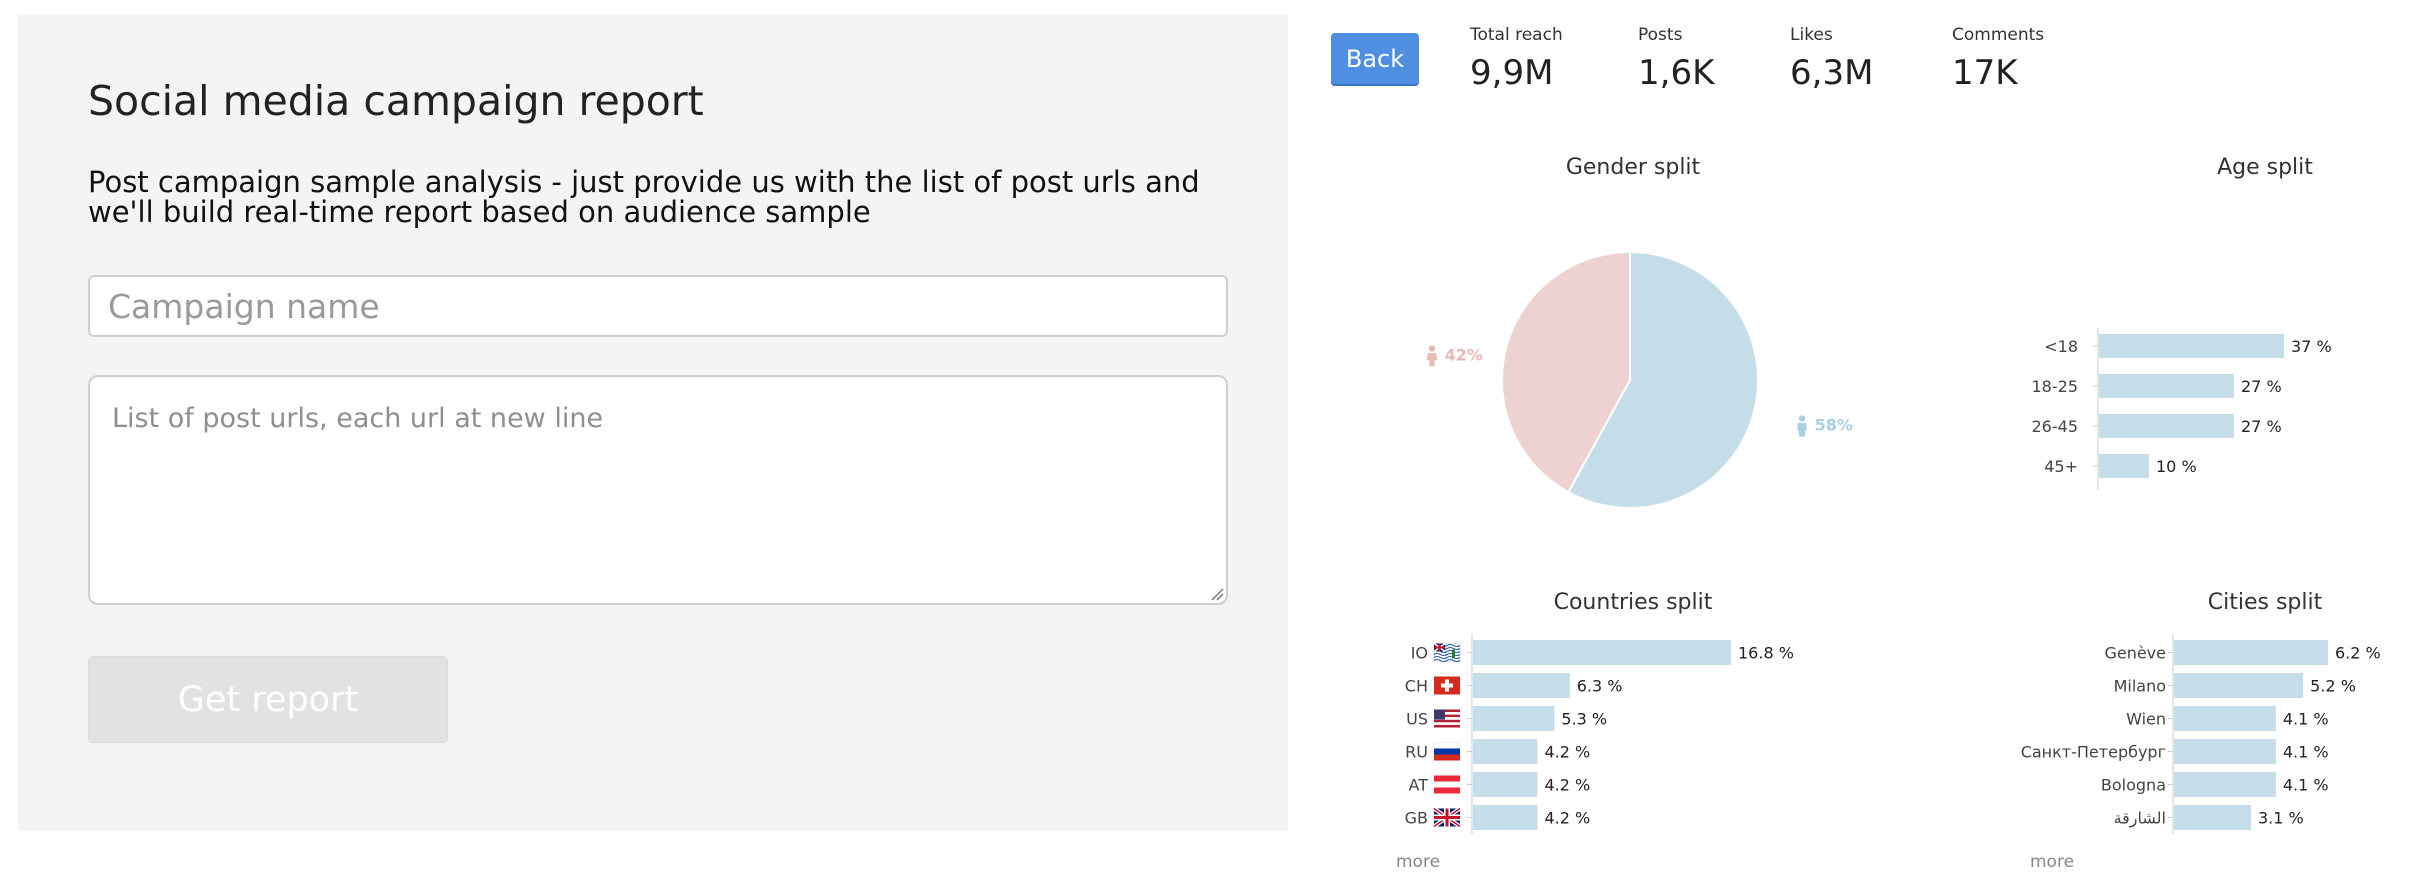  What do you see at coordinates (2093, 752) in the screenshot?
I see `bar-category-label: Санкт-Петербург` at bounding box center [2093, 752].